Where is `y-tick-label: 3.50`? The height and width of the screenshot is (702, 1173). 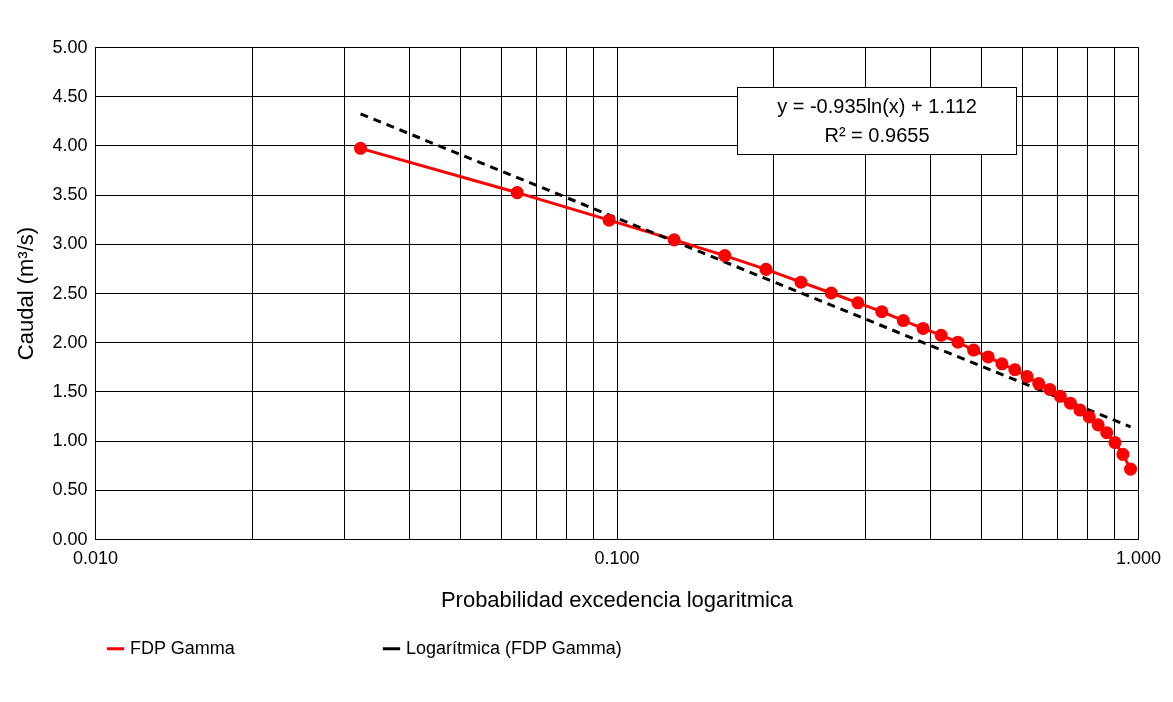
y-tick-label: 3.50 is located at coordinates (70, 194).